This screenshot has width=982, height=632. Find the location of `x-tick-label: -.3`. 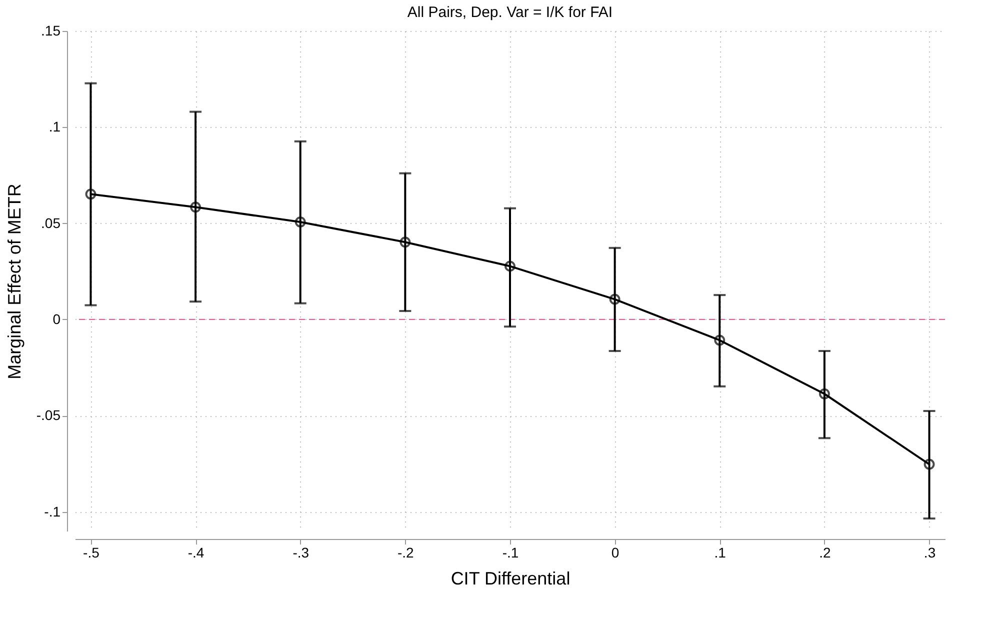

x-tick-label: -.3 is located at coordinates (301, 552).